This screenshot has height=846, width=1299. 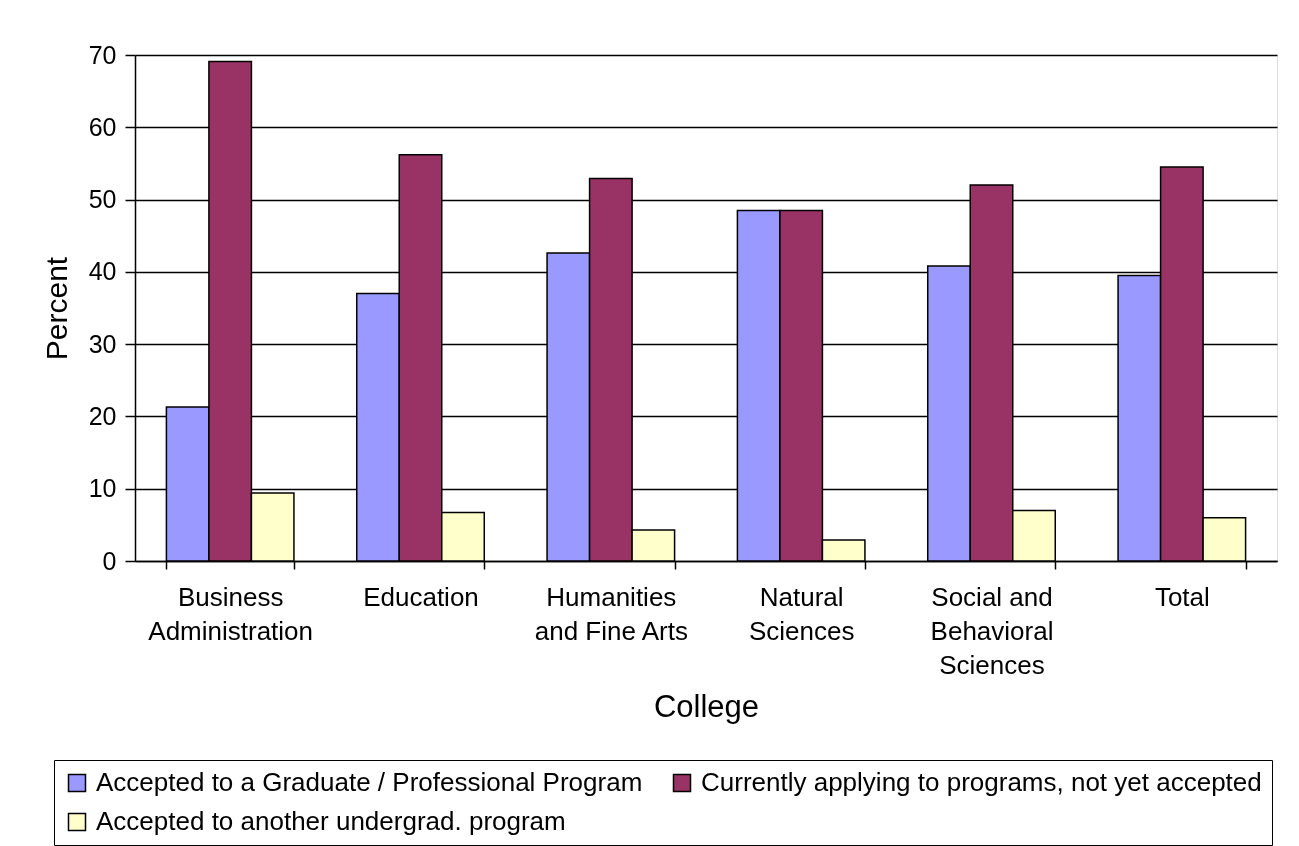 I want to click on legend-label: Currently applying to programs, not yet accepted, so click(x=981, y=782).